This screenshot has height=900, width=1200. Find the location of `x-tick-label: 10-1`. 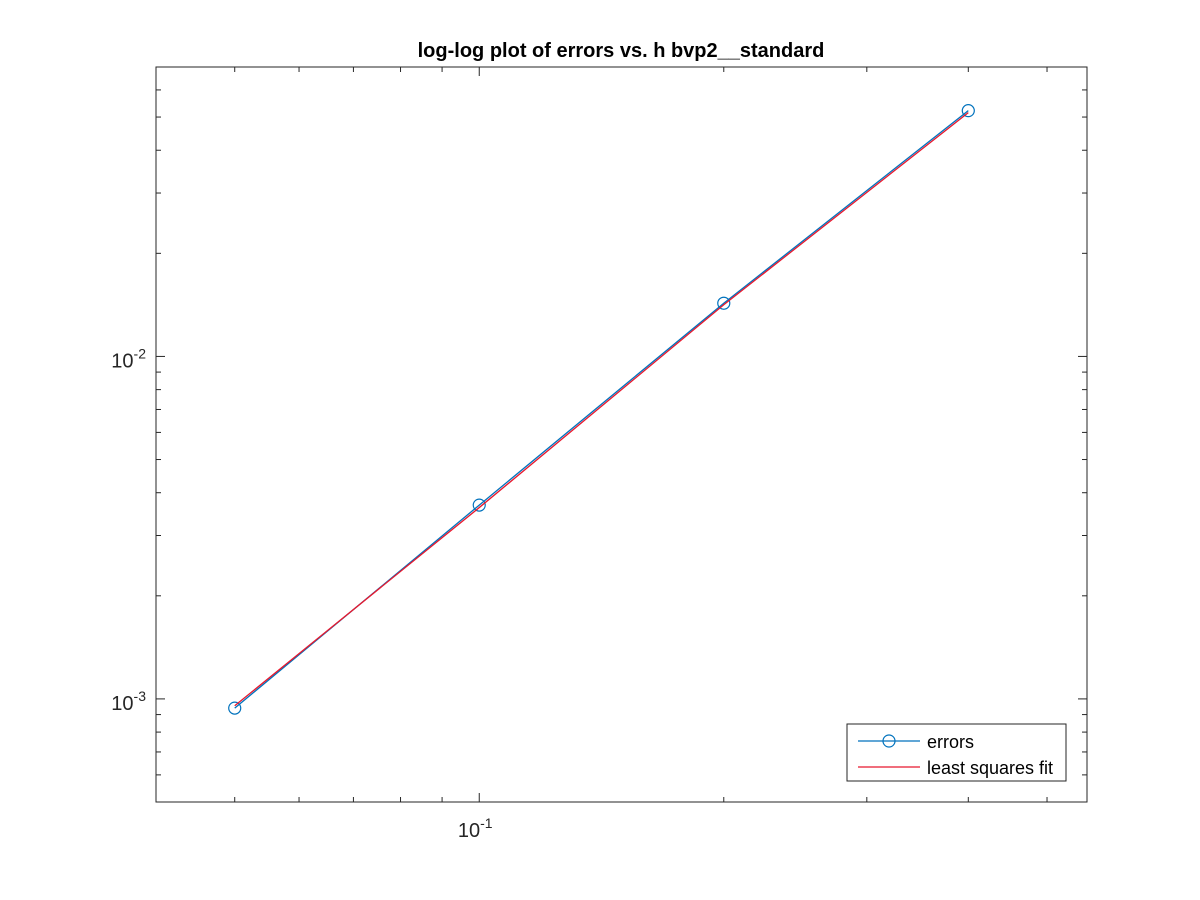

x-tick-label: 10-1 is located at coordinates (475, 828).